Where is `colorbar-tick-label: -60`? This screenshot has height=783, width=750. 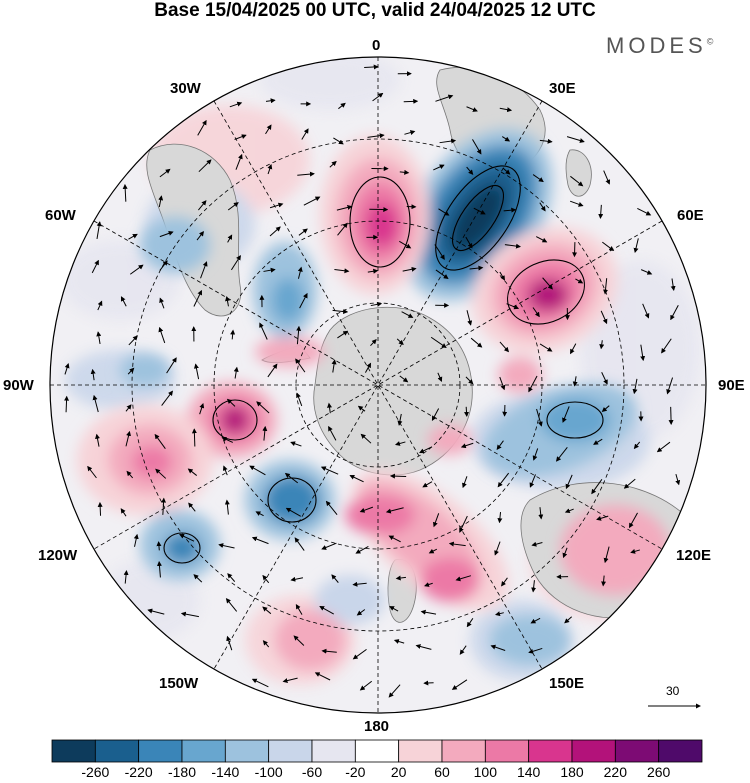
colorbar-tick-label: -60 is located at coordinates (312, 772).